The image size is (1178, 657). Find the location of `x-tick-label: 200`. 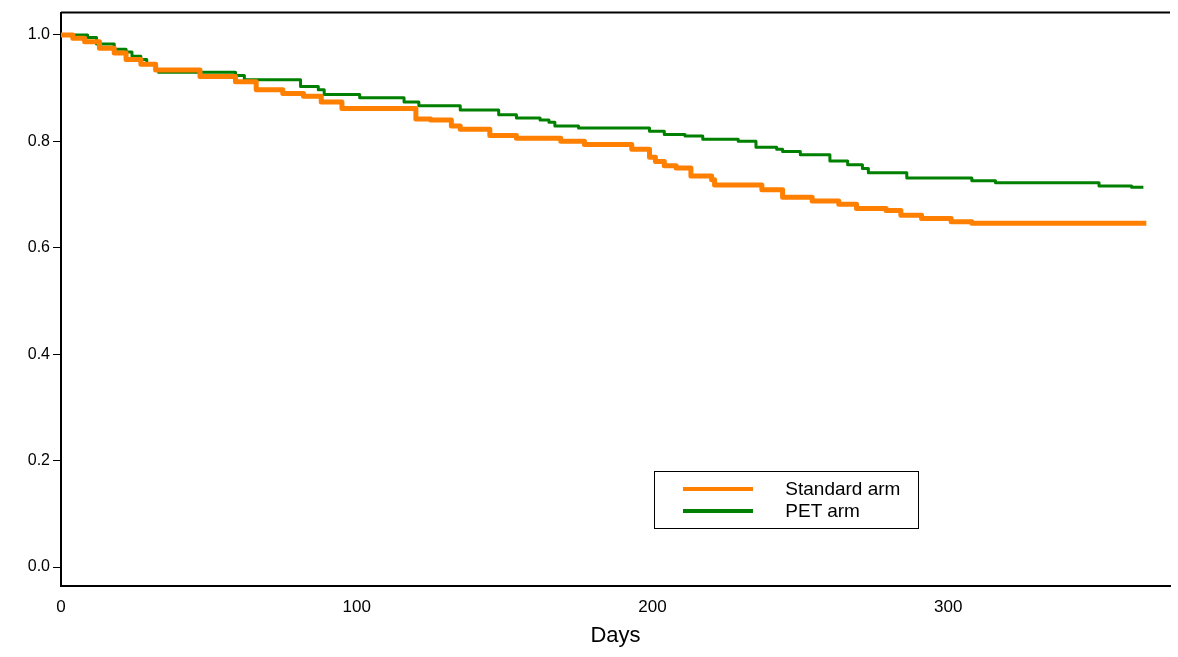

x-tick-label: 200 is located at coordinates (652, 607).